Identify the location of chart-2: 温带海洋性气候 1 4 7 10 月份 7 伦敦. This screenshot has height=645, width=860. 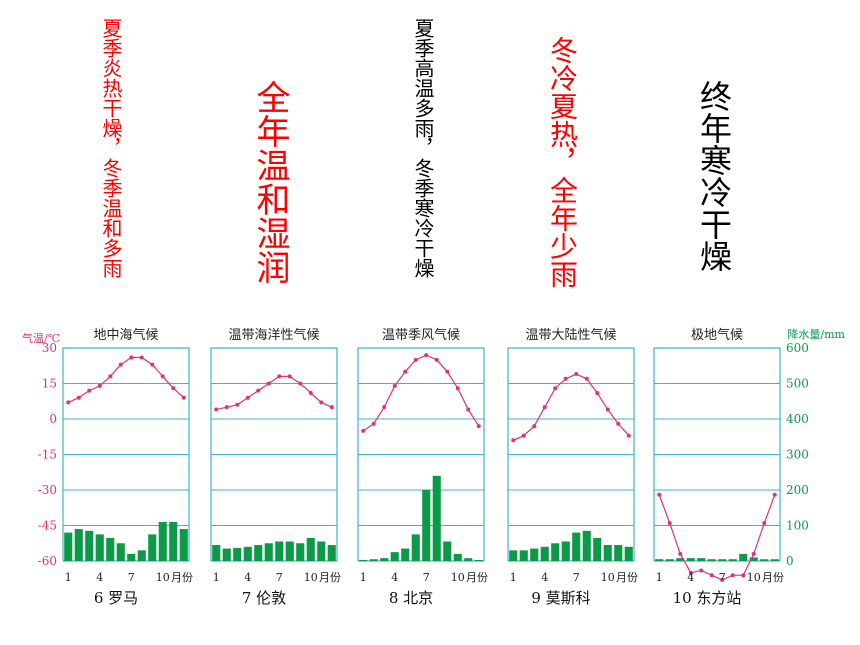
(275, 467).